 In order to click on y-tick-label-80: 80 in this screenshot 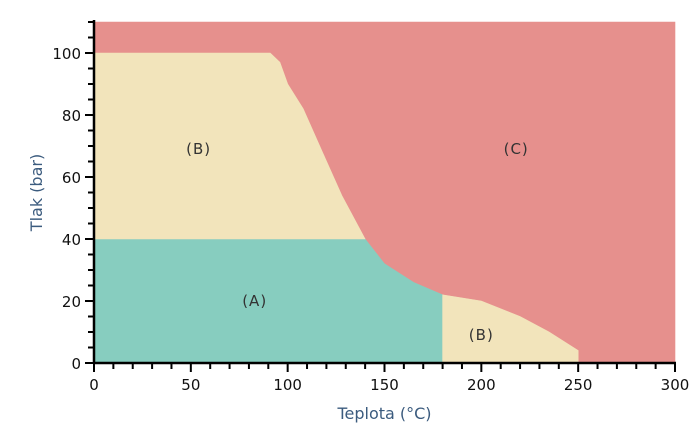, I will do `click(71, 116)`.